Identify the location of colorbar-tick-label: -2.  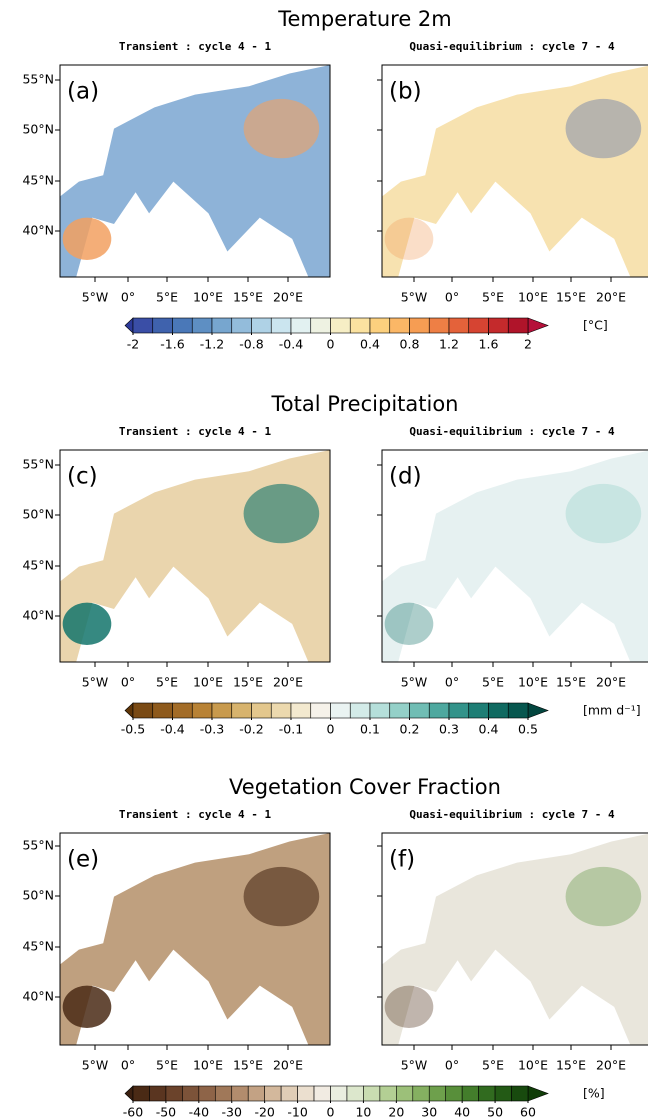
(133, 344).